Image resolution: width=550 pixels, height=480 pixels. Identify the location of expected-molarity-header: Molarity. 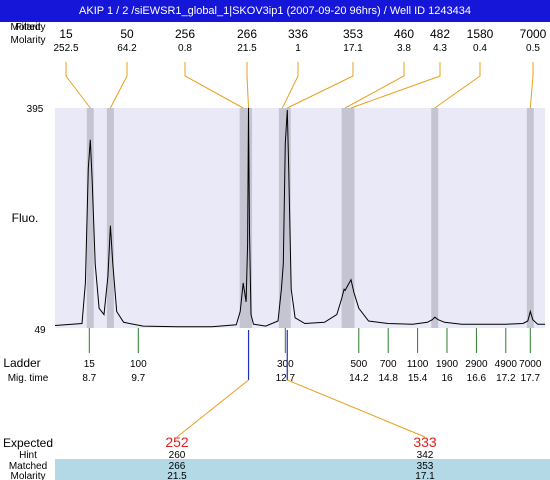
(27, 475).